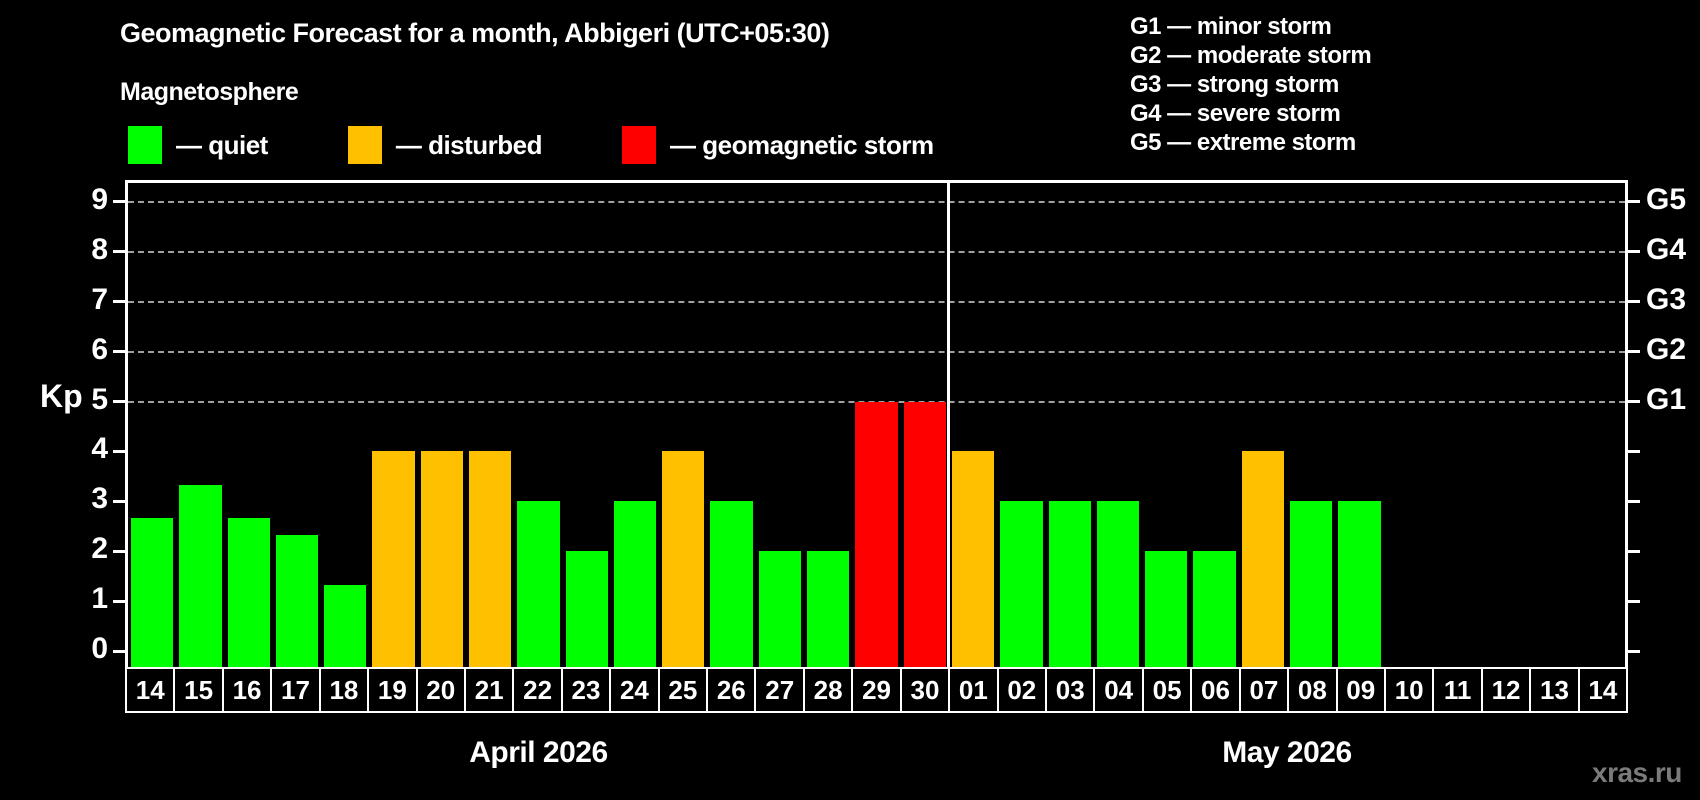 The height and width of the screenshot is (800, 1700). Describe the element at coordinates (1235, 113) in the screenshot. I see `g4-legend-line: G4 — severe storm` at that location.